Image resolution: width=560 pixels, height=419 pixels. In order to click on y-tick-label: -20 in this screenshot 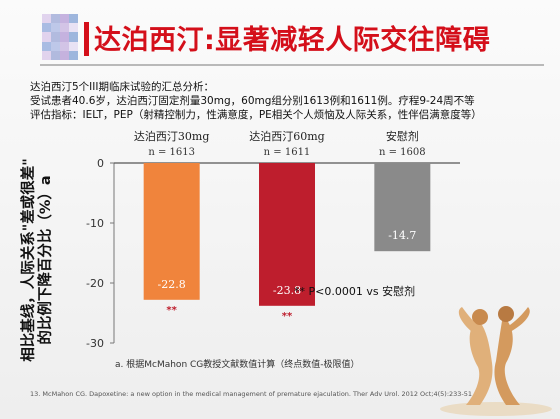, I will do `click(95, 283)`.